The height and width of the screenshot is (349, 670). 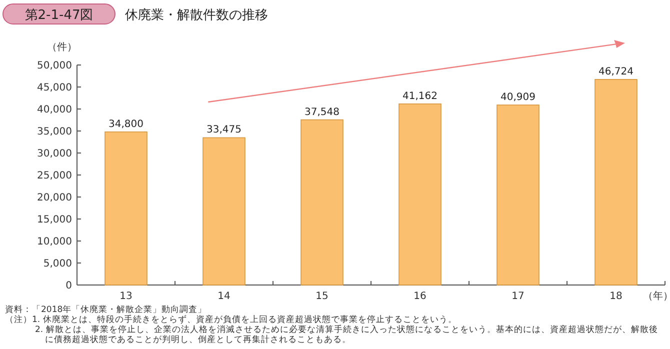 What do you see at coordinates (656, 296) in the screenshot?
I see `x-axis-title: （年）` at bounding box center [656, 296].